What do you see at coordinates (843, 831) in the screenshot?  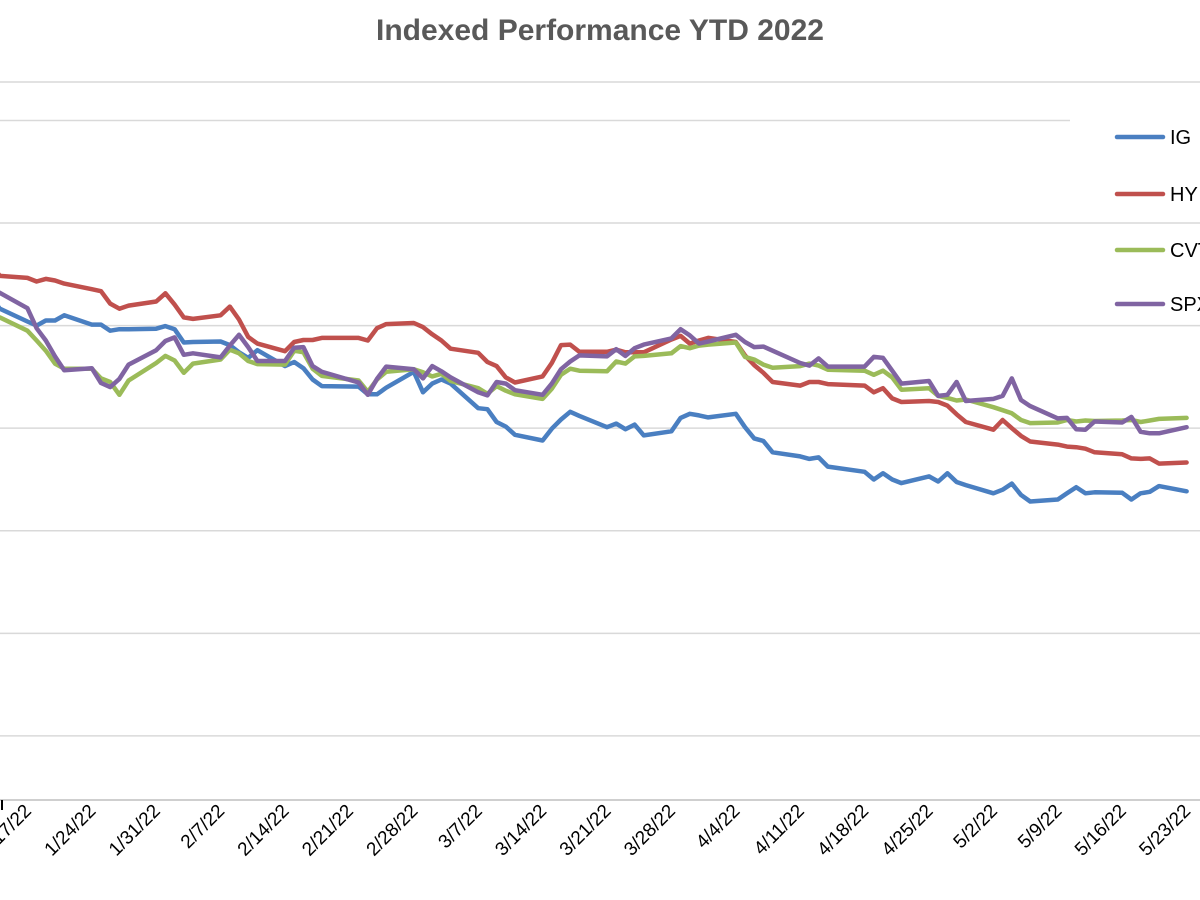 I see `x-tick-label: 4/18/22` at bounding box center [843, 831].